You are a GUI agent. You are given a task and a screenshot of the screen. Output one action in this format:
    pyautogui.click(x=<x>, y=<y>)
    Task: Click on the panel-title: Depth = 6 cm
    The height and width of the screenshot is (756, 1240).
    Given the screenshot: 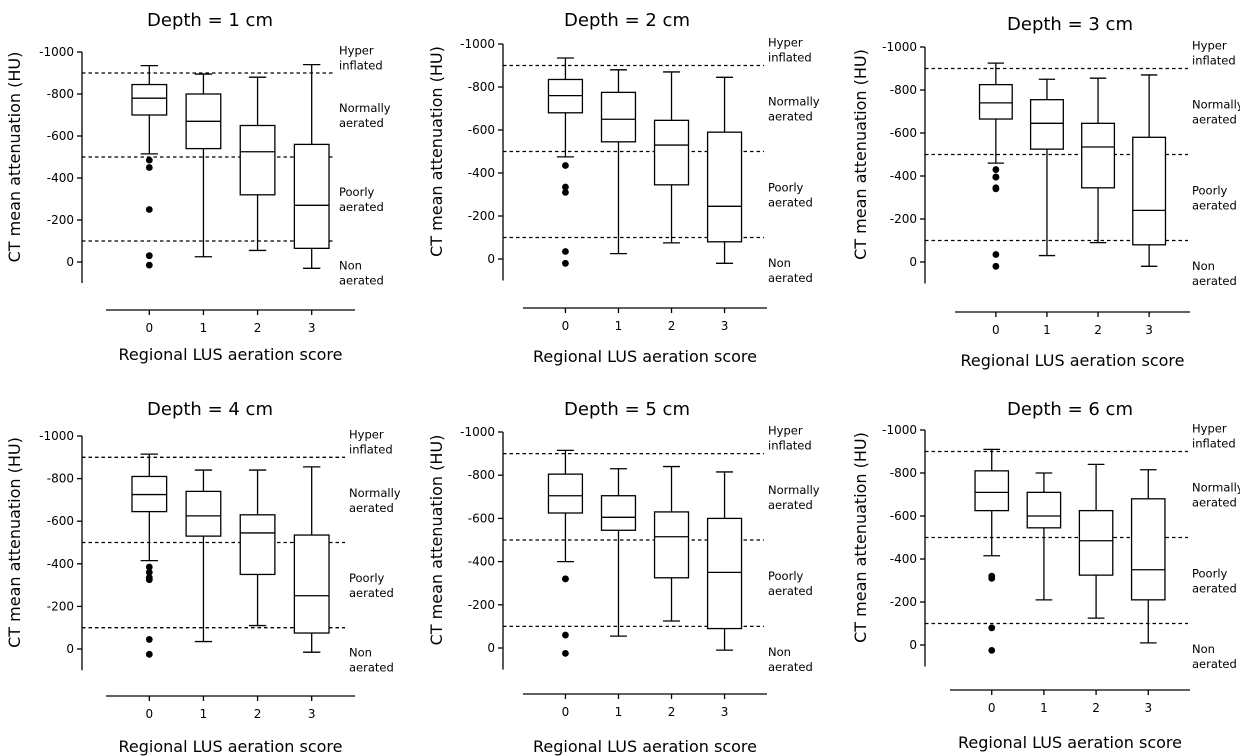 What is the action you would take?
    pyautogui.click(x=1070, y=409)
    